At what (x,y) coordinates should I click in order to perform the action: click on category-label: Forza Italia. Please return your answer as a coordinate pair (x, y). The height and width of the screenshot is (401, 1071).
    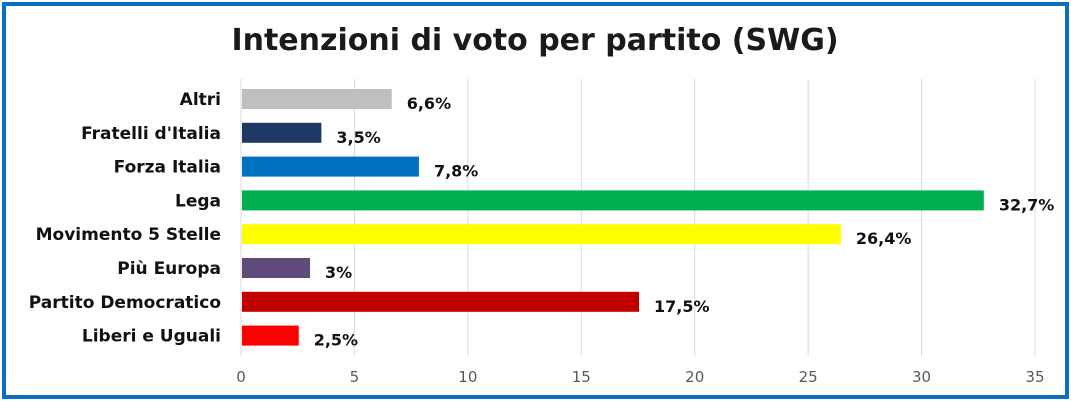
    Looking at the image, I should click on (167, 168).